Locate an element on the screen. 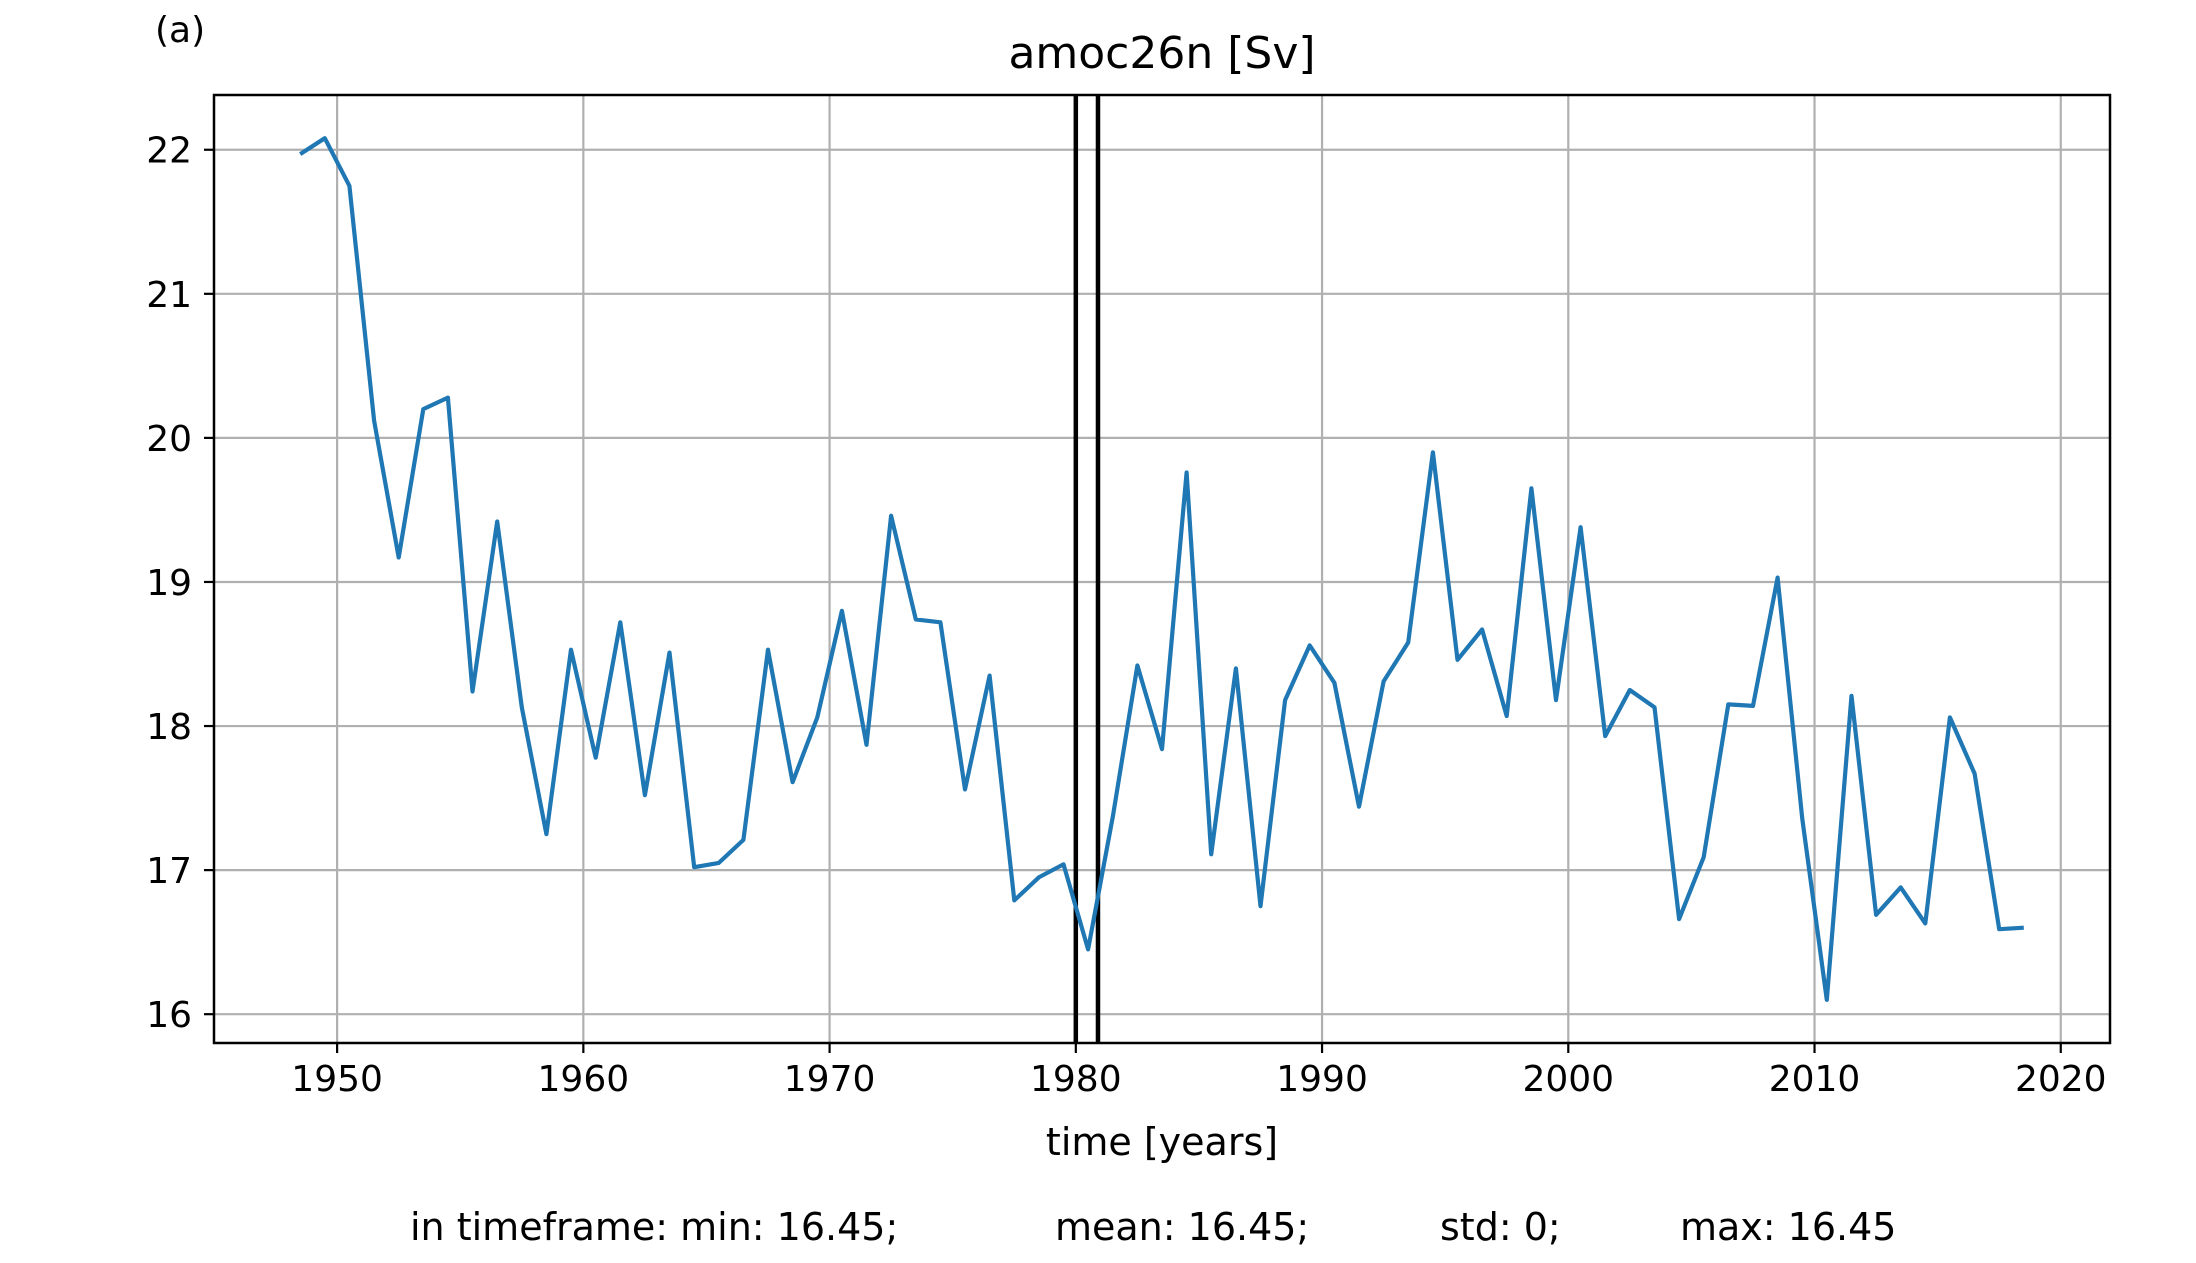 The height and width of the screenshot is (1263, 2196). y-tick-label: 19 is located at coordinates (169, 583).